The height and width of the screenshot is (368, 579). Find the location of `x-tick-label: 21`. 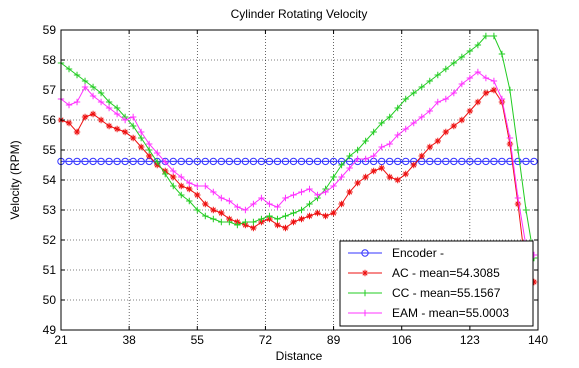

x-tick-label: 21 is located at coordinates (61, 340).